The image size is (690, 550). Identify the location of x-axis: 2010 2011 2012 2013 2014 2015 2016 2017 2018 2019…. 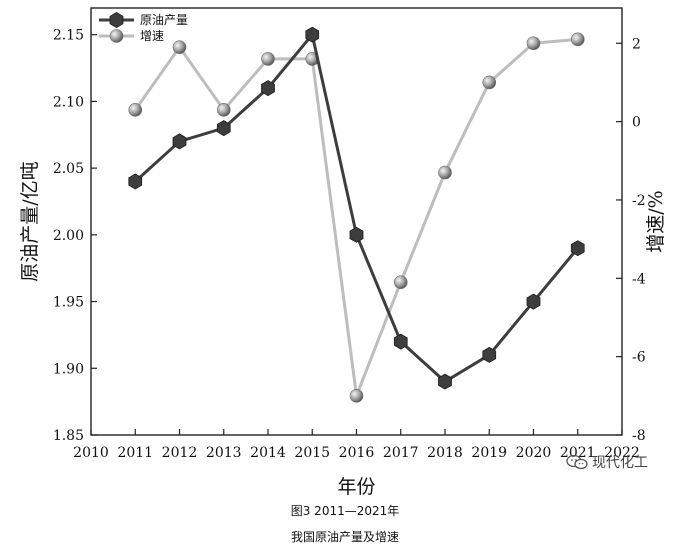
(356, 445).